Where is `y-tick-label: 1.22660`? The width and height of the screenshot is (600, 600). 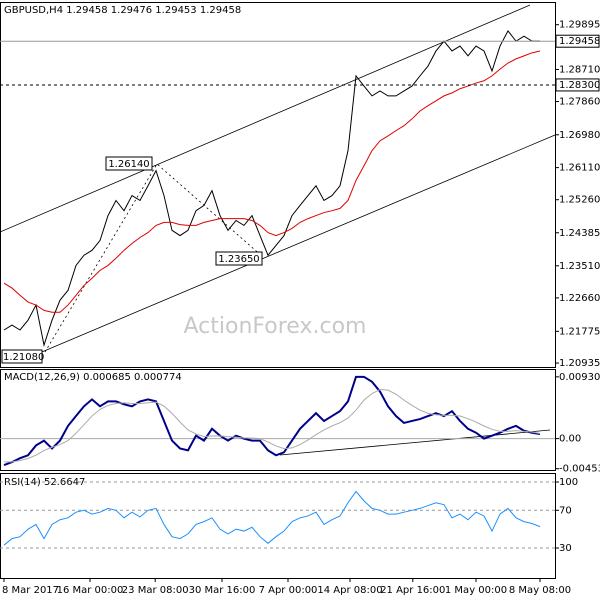 y-tick-label: 1.22660 is located at coordinates (579, 298).